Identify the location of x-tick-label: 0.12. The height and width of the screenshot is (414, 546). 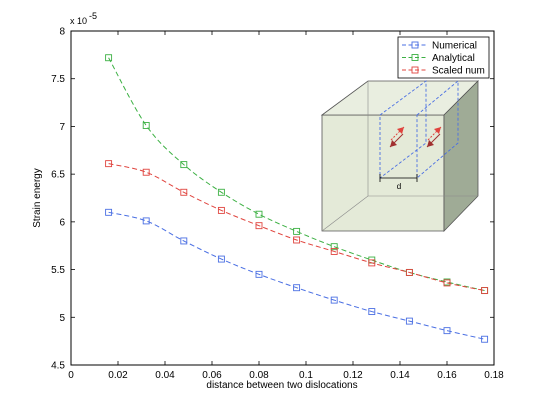
(353, 375).